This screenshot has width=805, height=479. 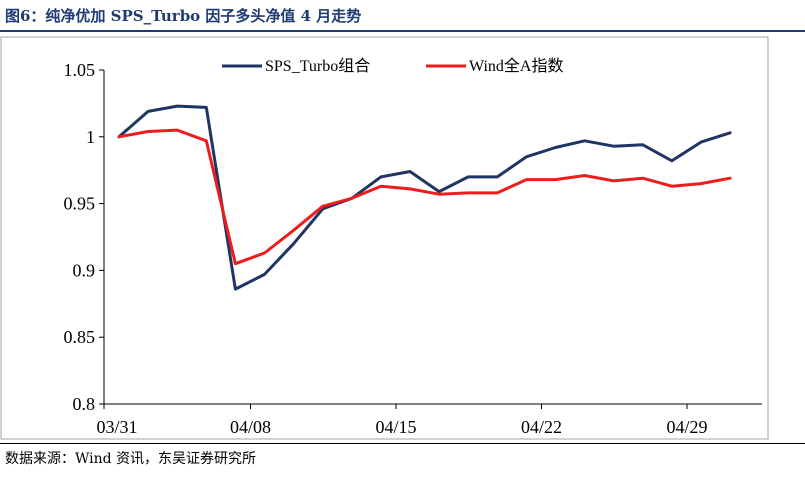 What do you see at coordinates (183, 16) in the screenshot?
I see `figure-title: 图6：纯净优加 SPS_Turbo 因子多头净值 4 月走势` at bounding box center [183, 16].